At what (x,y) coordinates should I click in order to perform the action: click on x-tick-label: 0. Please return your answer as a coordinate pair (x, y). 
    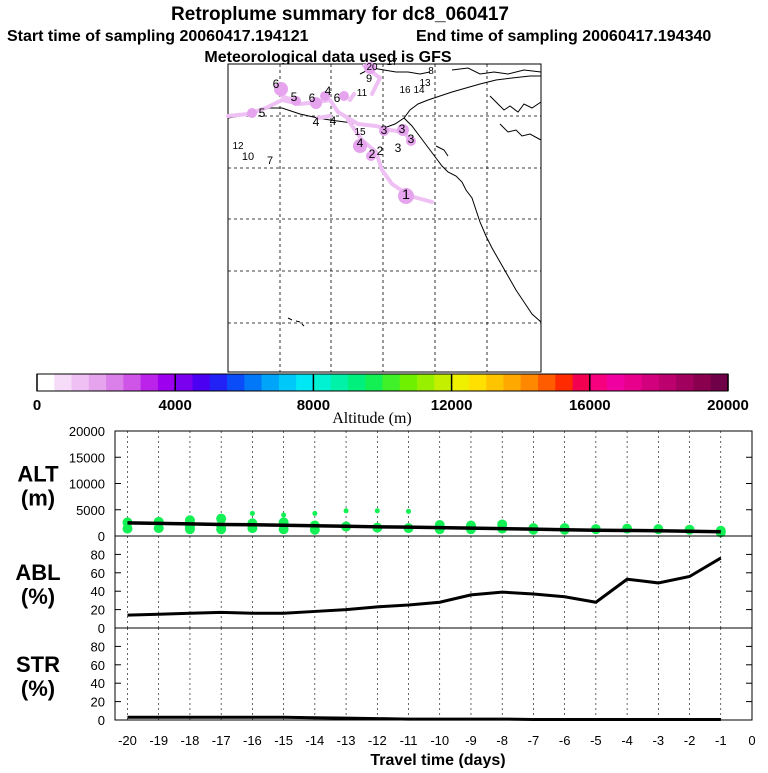
    Looking at the image, I should click on (751, 740).